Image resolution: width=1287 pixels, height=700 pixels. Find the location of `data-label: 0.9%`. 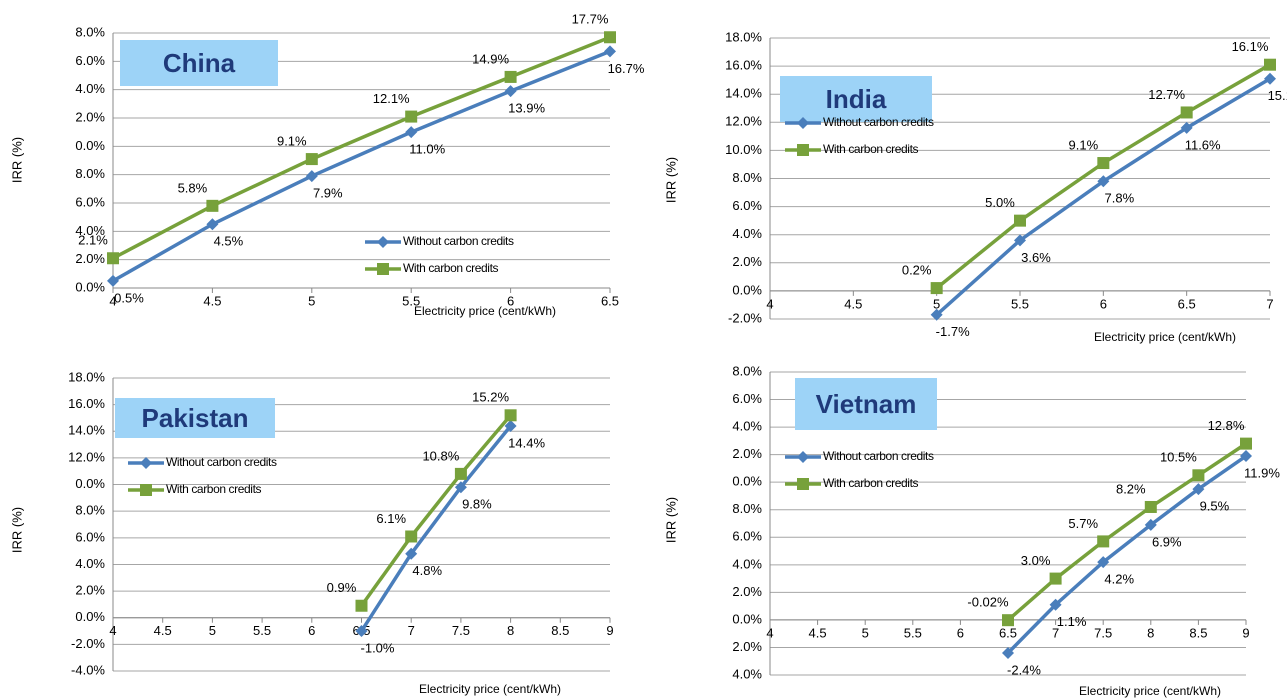

data-label: 0.9% is located at coordinates (342, 587).